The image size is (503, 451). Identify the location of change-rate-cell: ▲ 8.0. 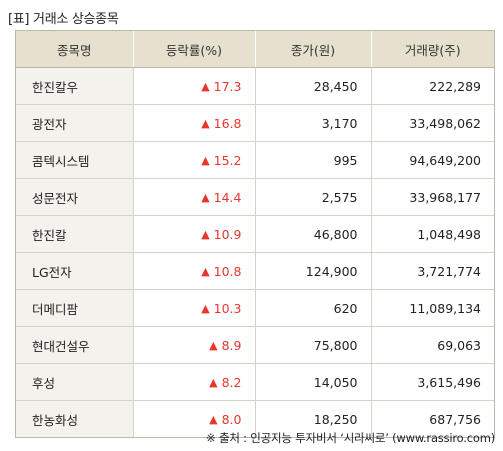
(193, 418).